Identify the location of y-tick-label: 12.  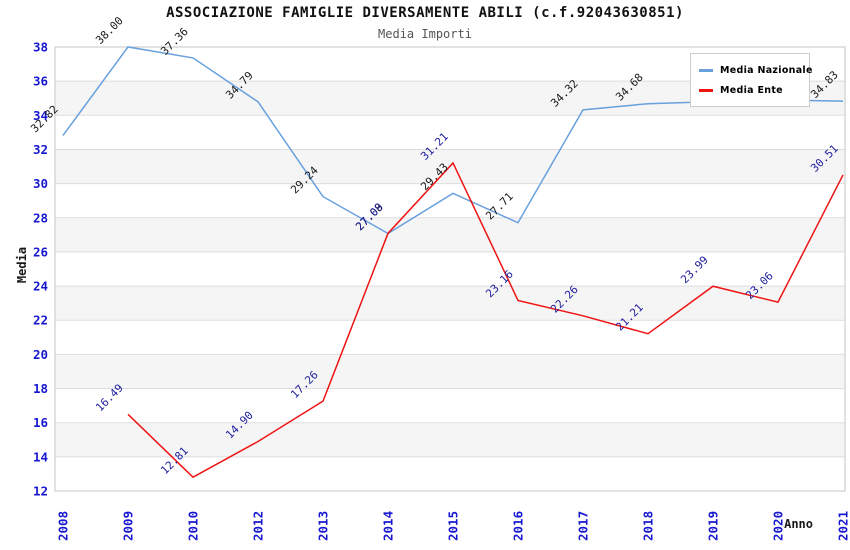
(40, 491).